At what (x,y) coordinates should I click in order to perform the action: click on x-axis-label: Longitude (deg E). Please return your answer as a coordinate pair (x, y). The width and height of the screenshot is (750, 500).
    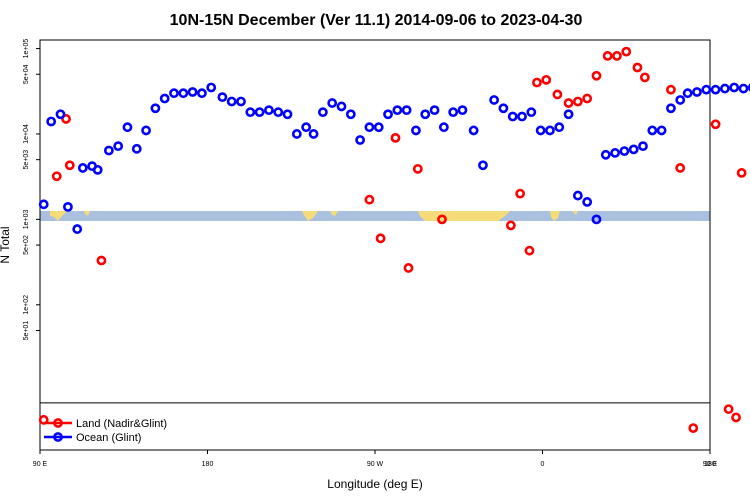
    Looking at the image, I should click on (374, 484).